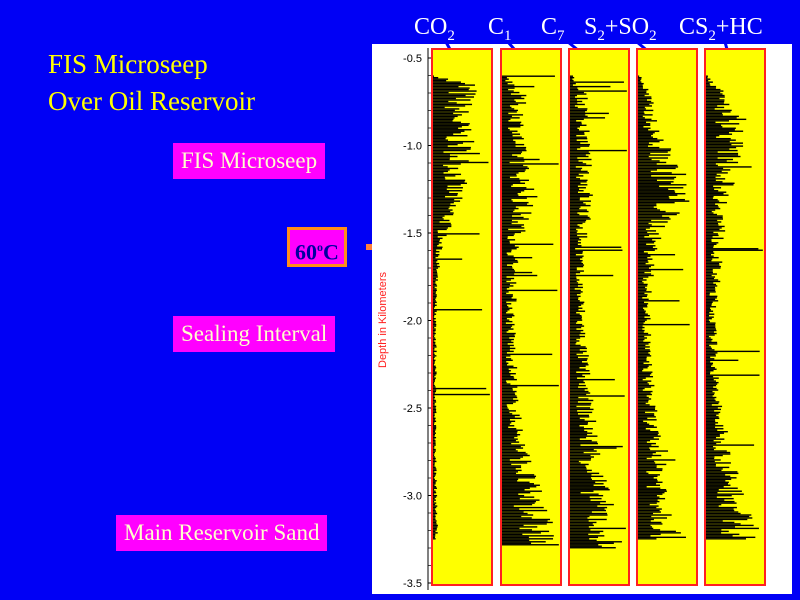 The image size is (800, 600). What do you see at coordinates (317, 247) in the screenshot?
I see `temperature-tag: 60oC` at bounding box center [317, 247].